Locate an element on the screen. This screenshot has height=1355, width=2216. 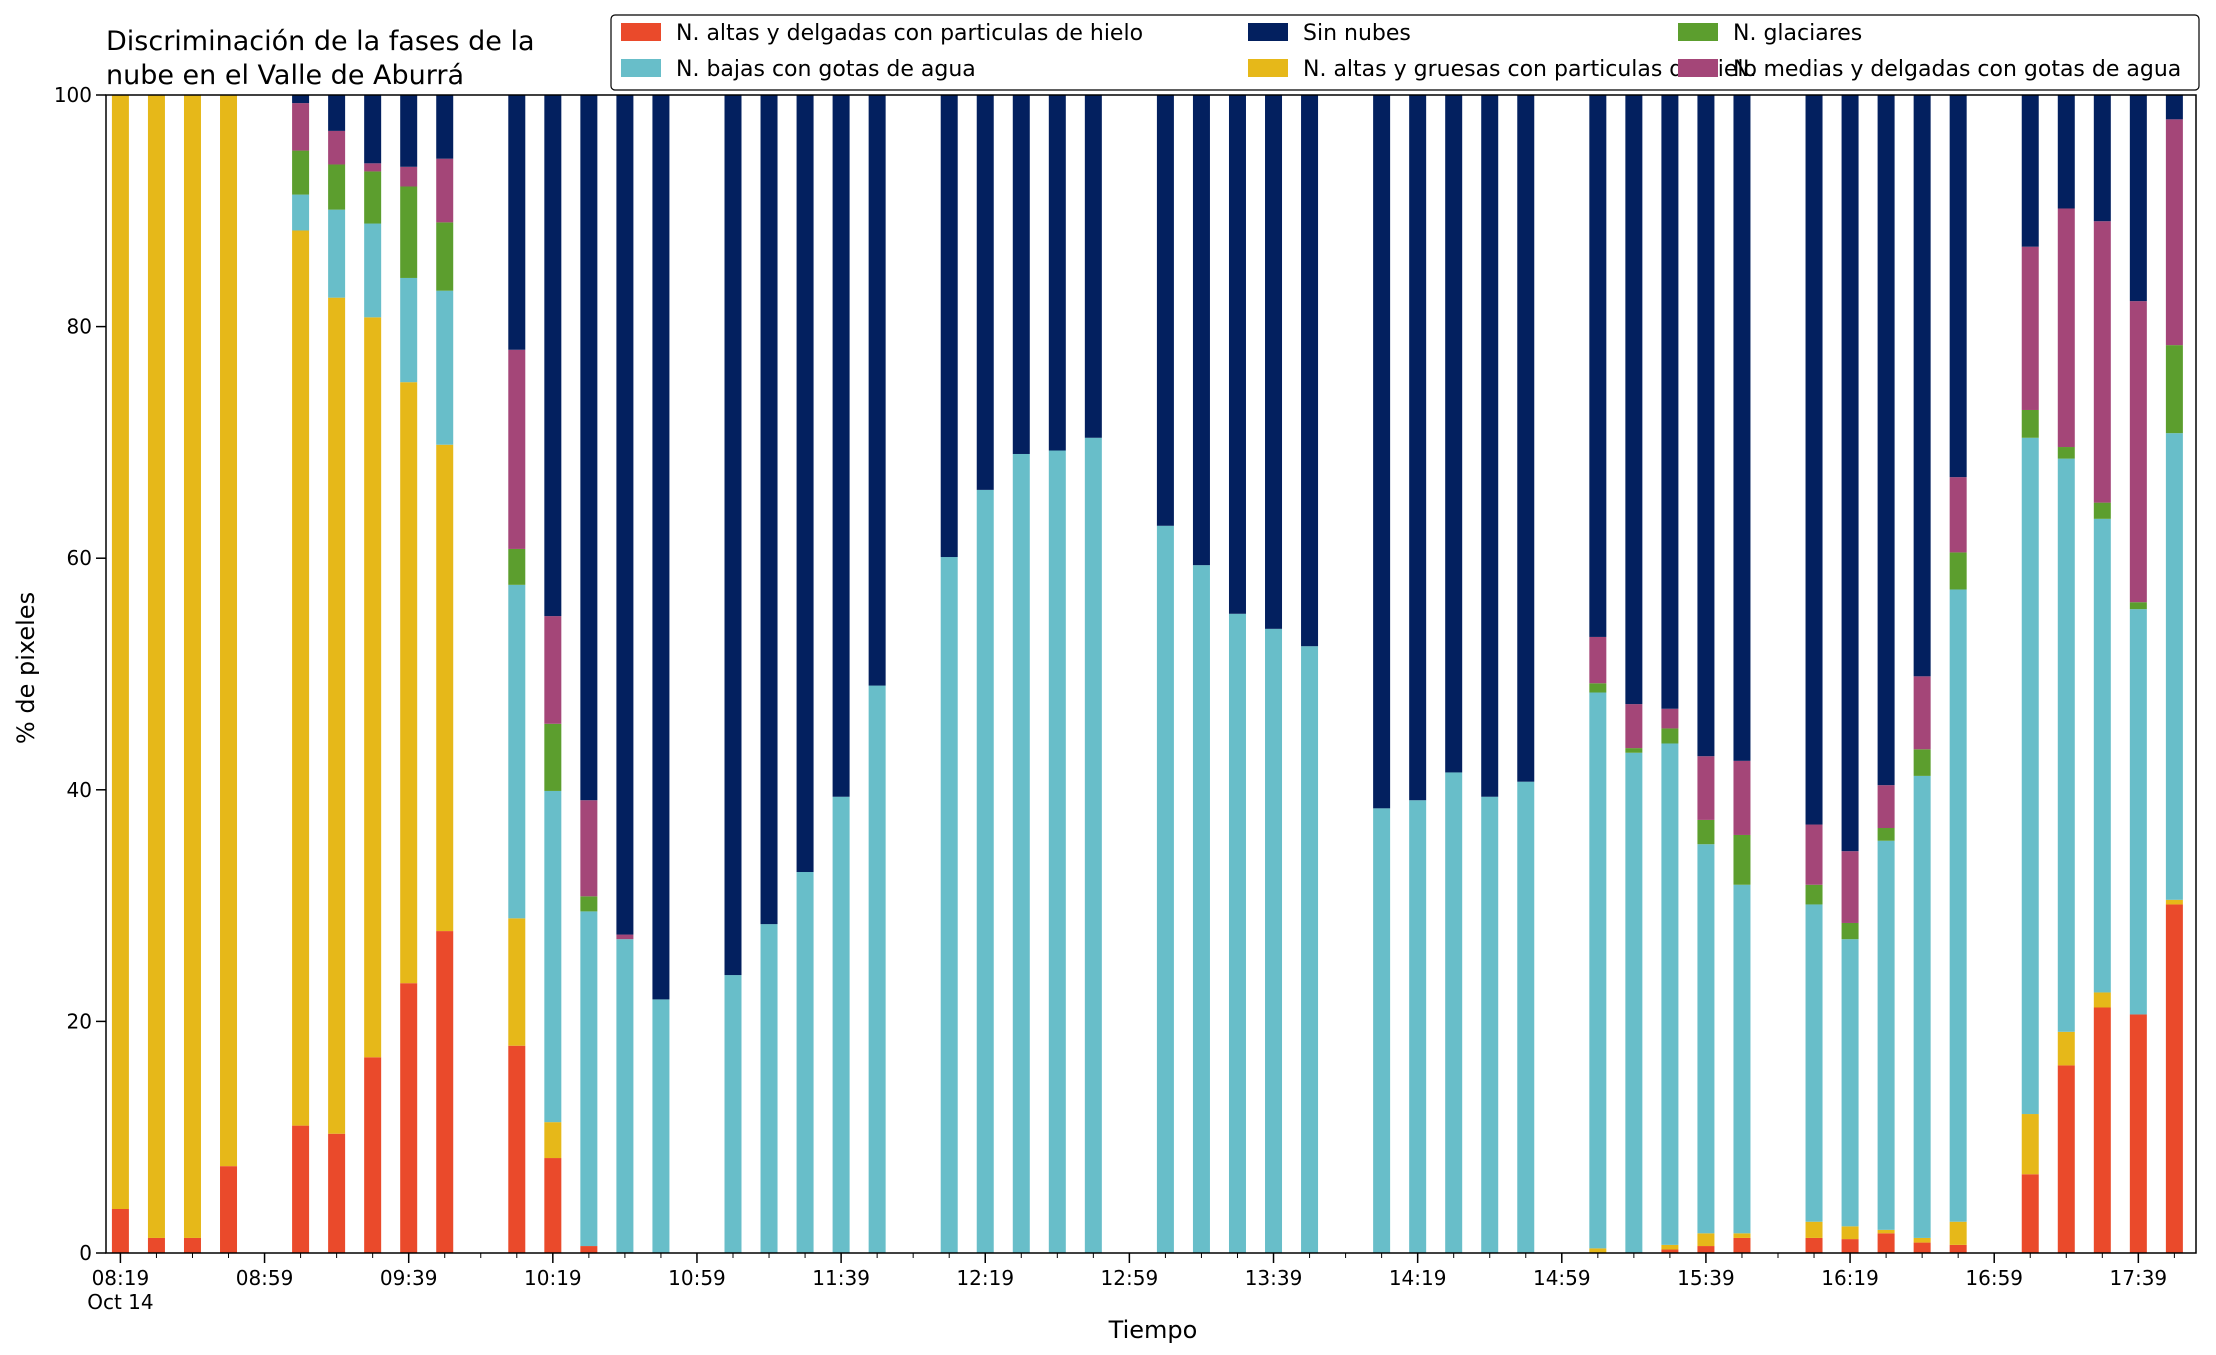
bar-segment-1609-s2 is located at coordinates (1814, 1063).